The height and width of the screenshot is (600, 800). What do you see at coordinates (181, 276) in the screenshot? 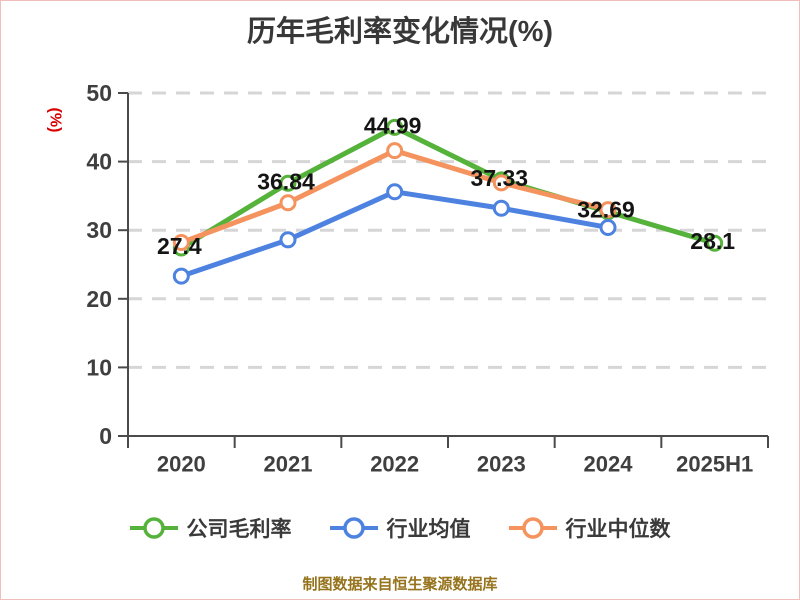
I see `data-point-行业均值-2020` at bounding box center [181, 276].